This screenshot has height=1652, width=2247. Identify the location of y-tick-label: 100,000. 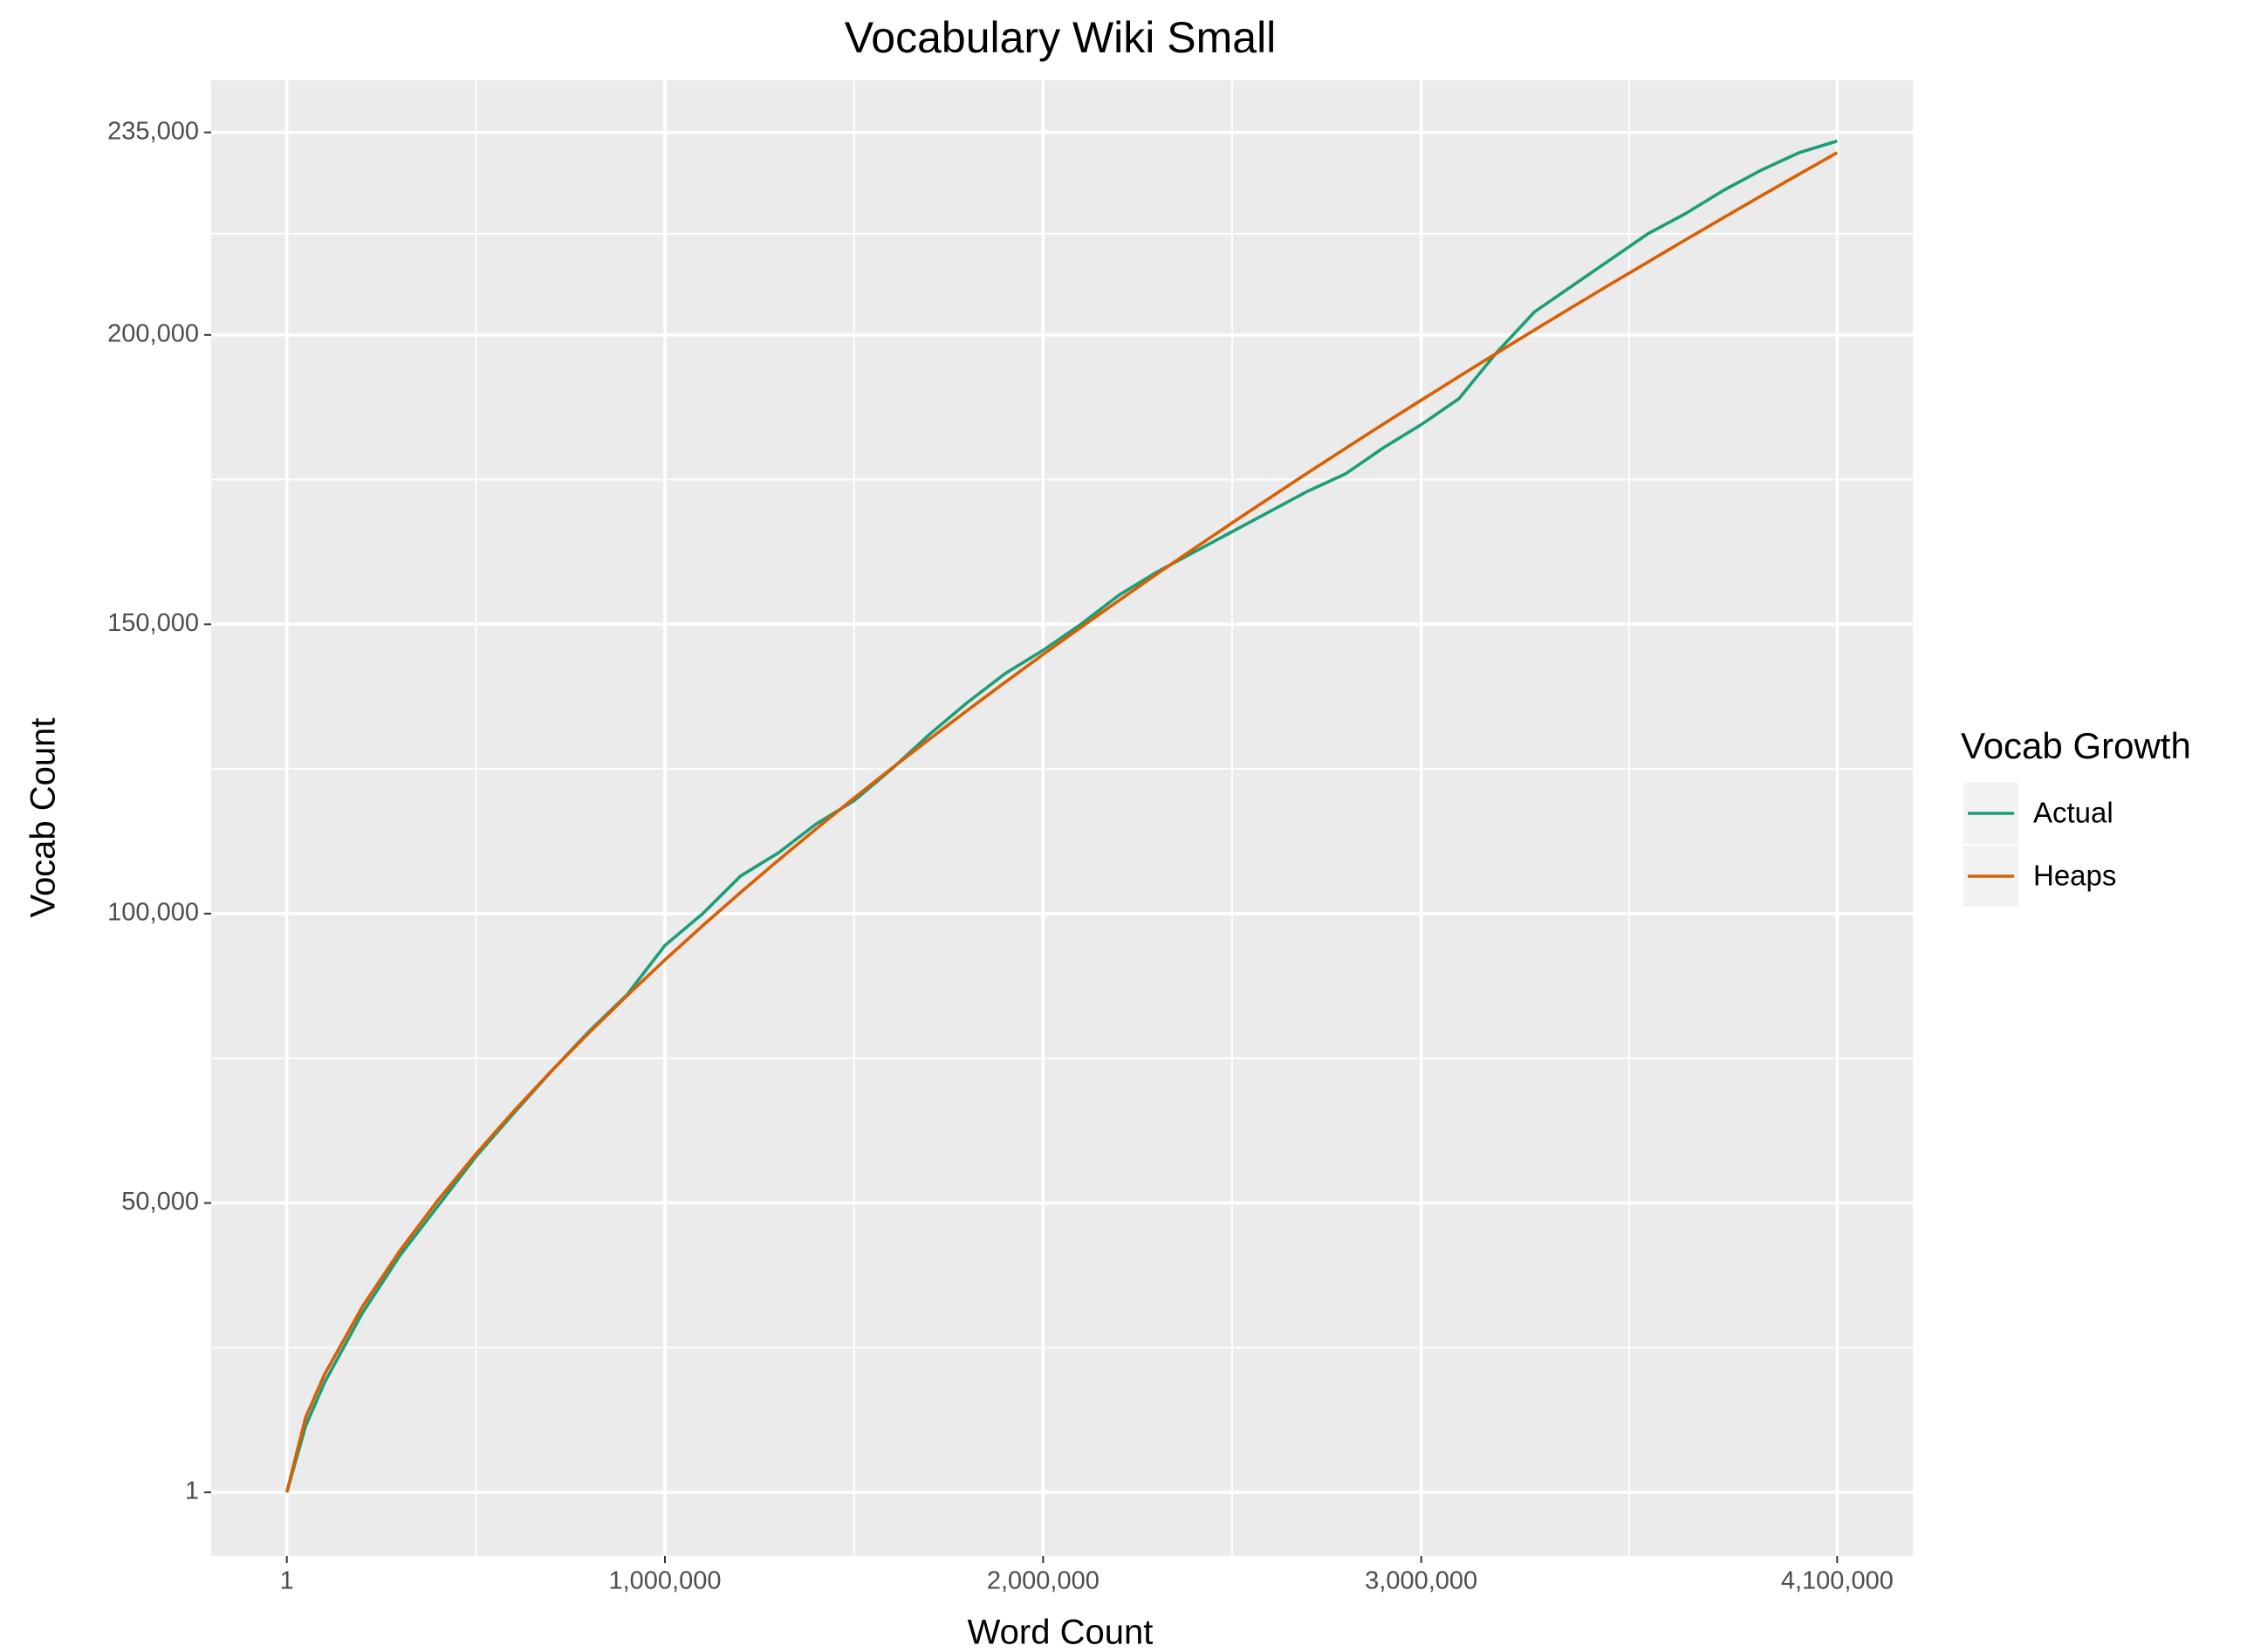
(153, 913).